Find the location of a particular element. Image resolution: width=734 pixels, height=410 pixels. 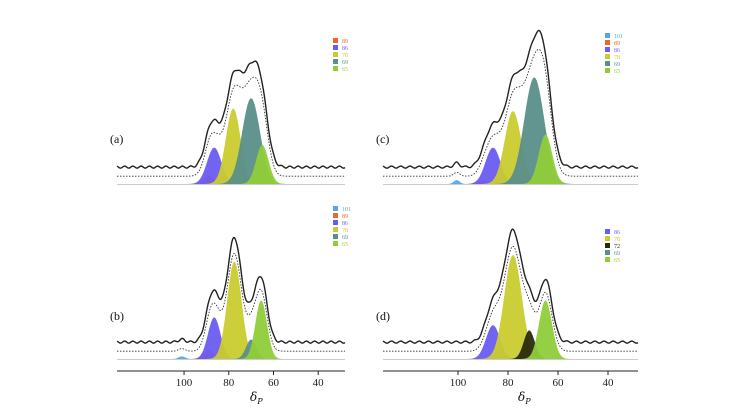

peak-78-panel-b is located at coordinates (231, 310).